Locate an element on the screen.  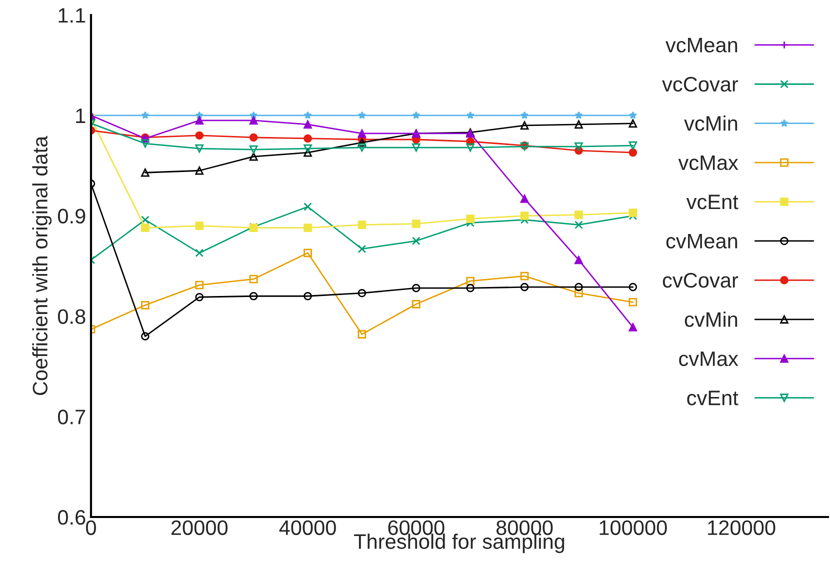
legend-label: cvMax is located at coordinates (708, 359).